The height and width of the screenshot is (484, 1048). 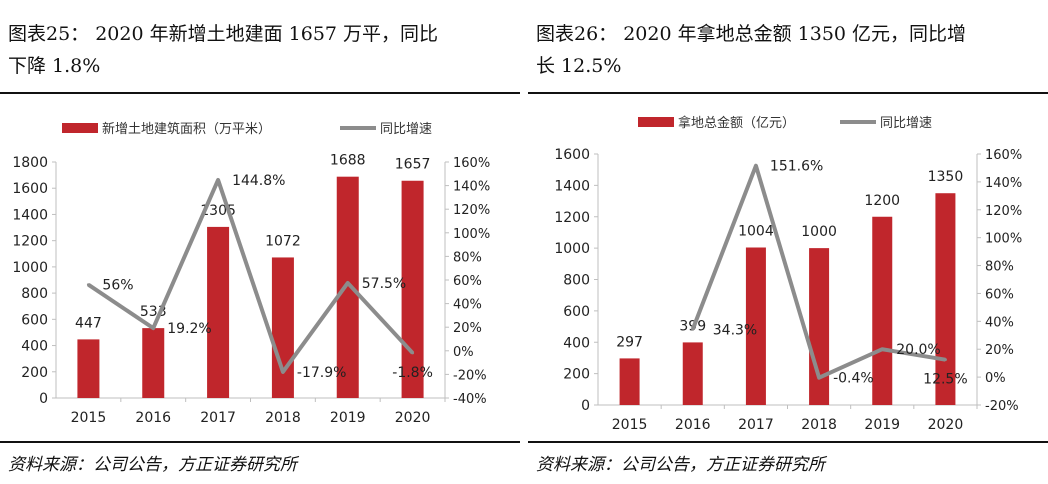 I want to click on line-value-label: 34.3%, so click(x=735, y=330).